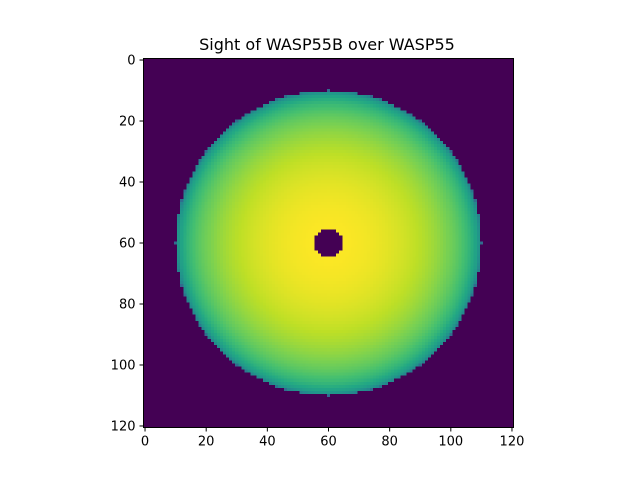 The image size is (640, 484). Describe the element at coordinates (145, 442) in the screenshot. I see `x-tick-label: 0` at that location.